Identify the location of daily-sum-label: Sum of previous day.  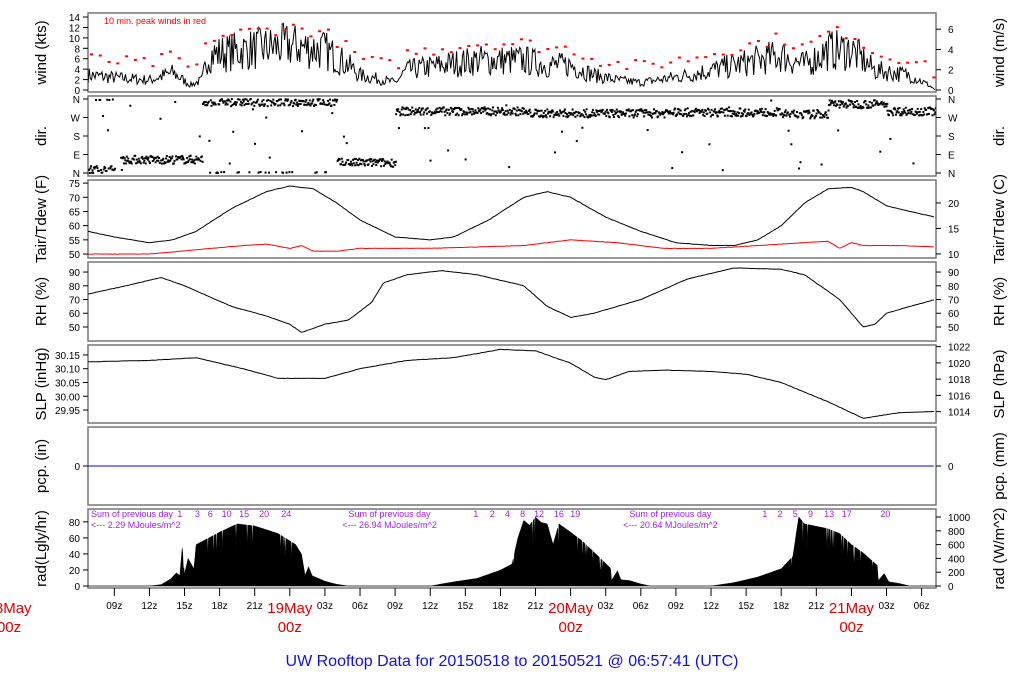
(390, 514).